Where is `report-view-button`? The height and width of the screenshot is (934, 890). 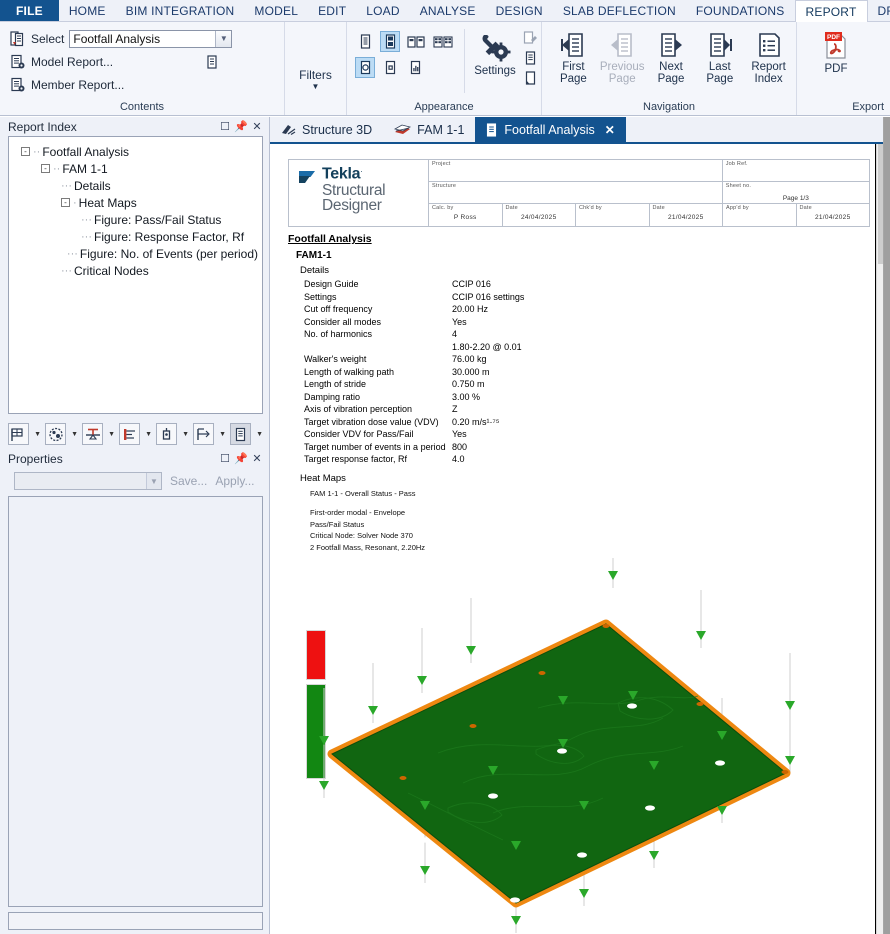
report-view-button is located at coordinates (241, 434).